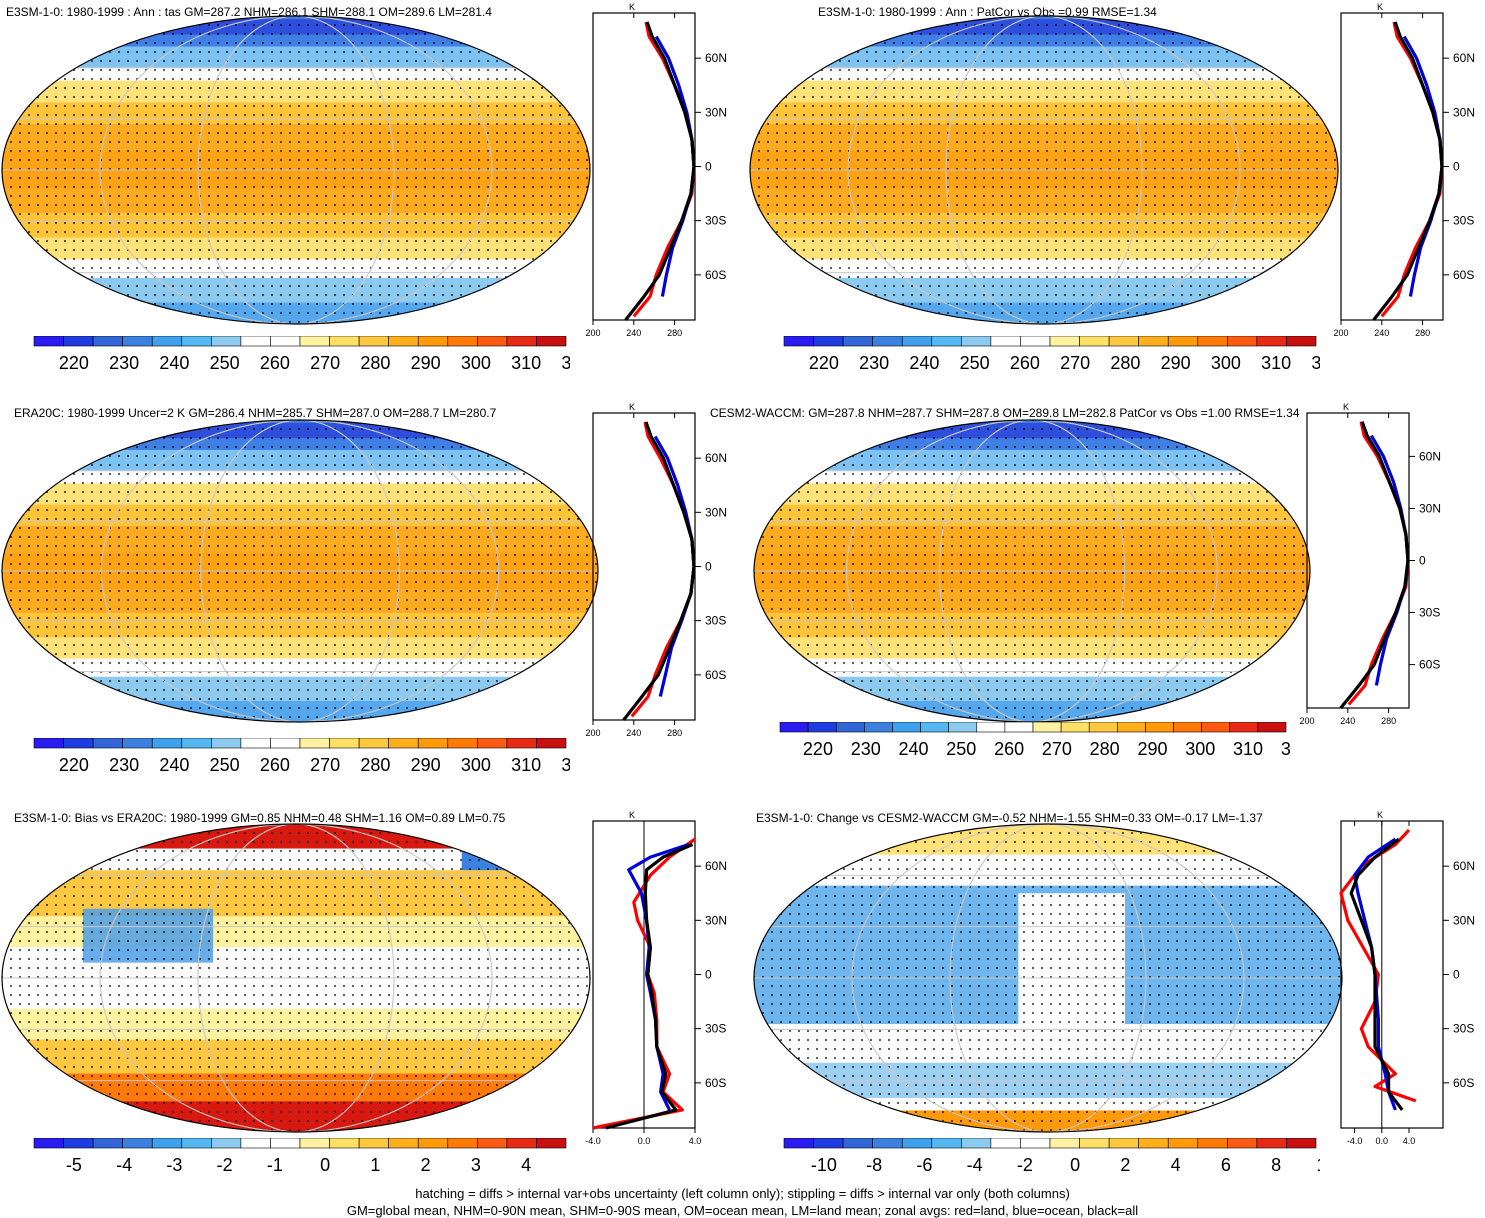 This screenshot has width=1485, height=1218. Describe the element at coordinates (426, 765) in the screenshot. I see `colorbar-tick-label: 290` at that location.